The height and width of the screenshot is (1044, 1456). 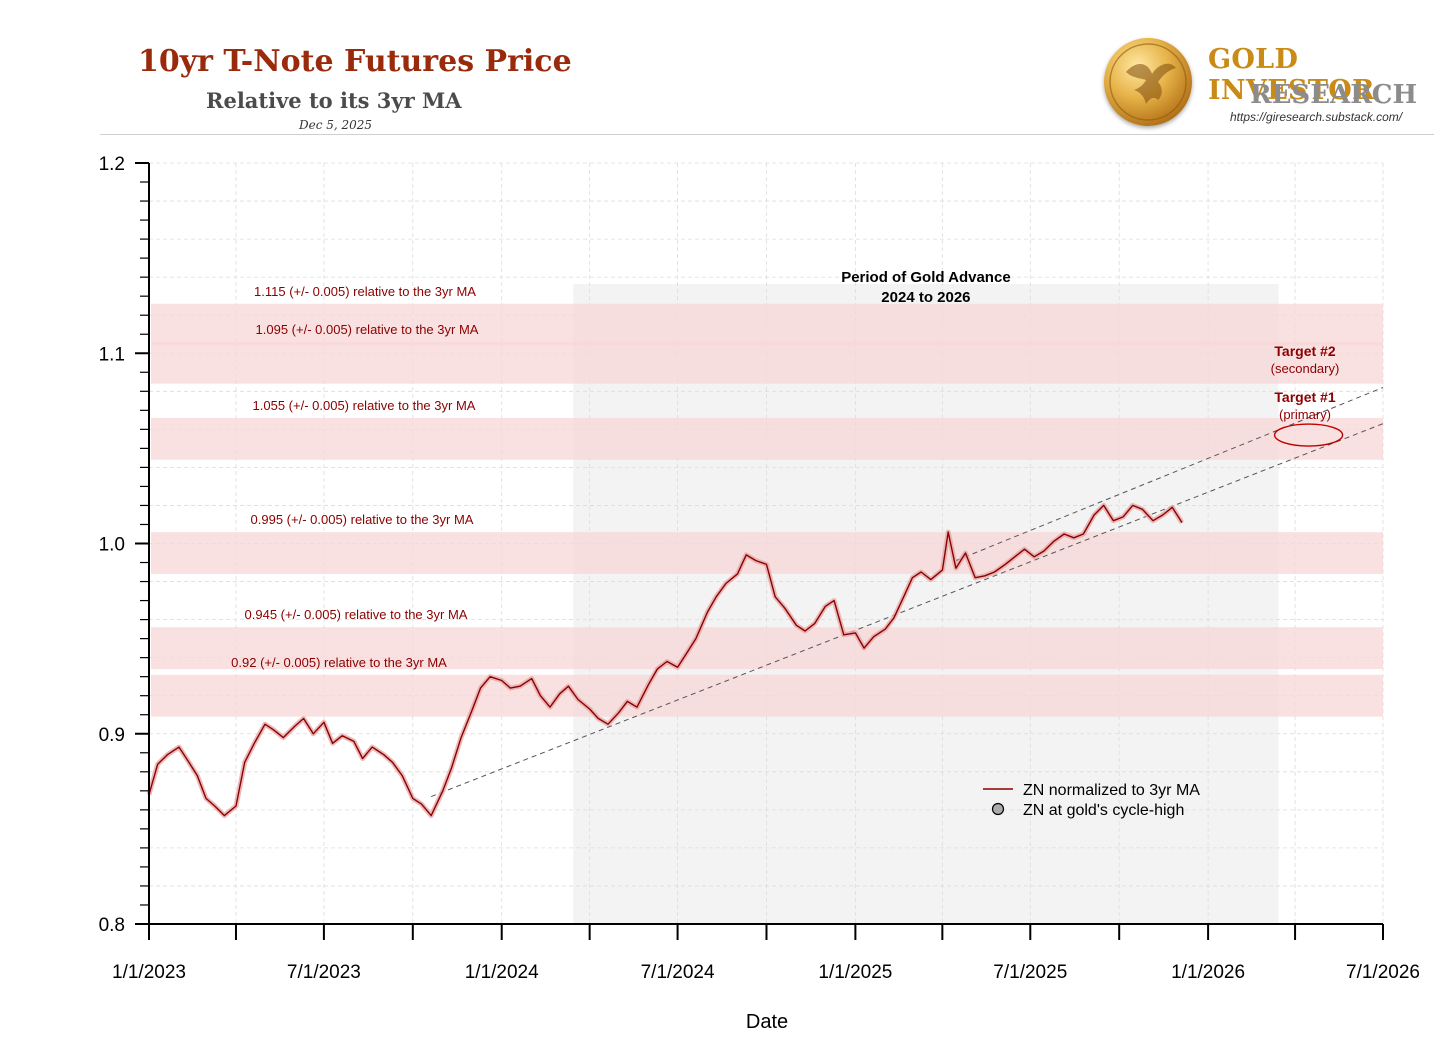 What do you see at coordinates (1304, 397) in the screenshot?
I see `target-1-title: Target #1` at bounding box center [1304, 397].